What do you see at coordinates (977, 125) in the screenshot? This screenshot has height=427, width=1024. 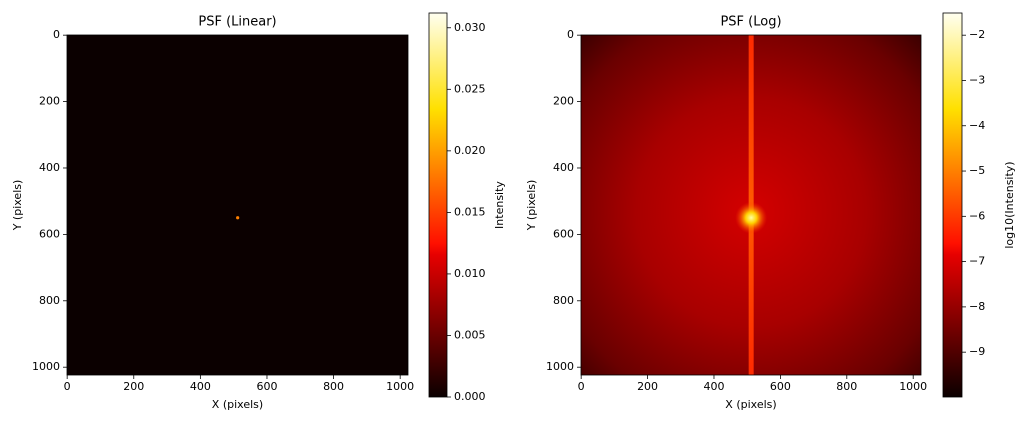 I see `colorbar-tick-label: −4` at bounding box center [977, 125].